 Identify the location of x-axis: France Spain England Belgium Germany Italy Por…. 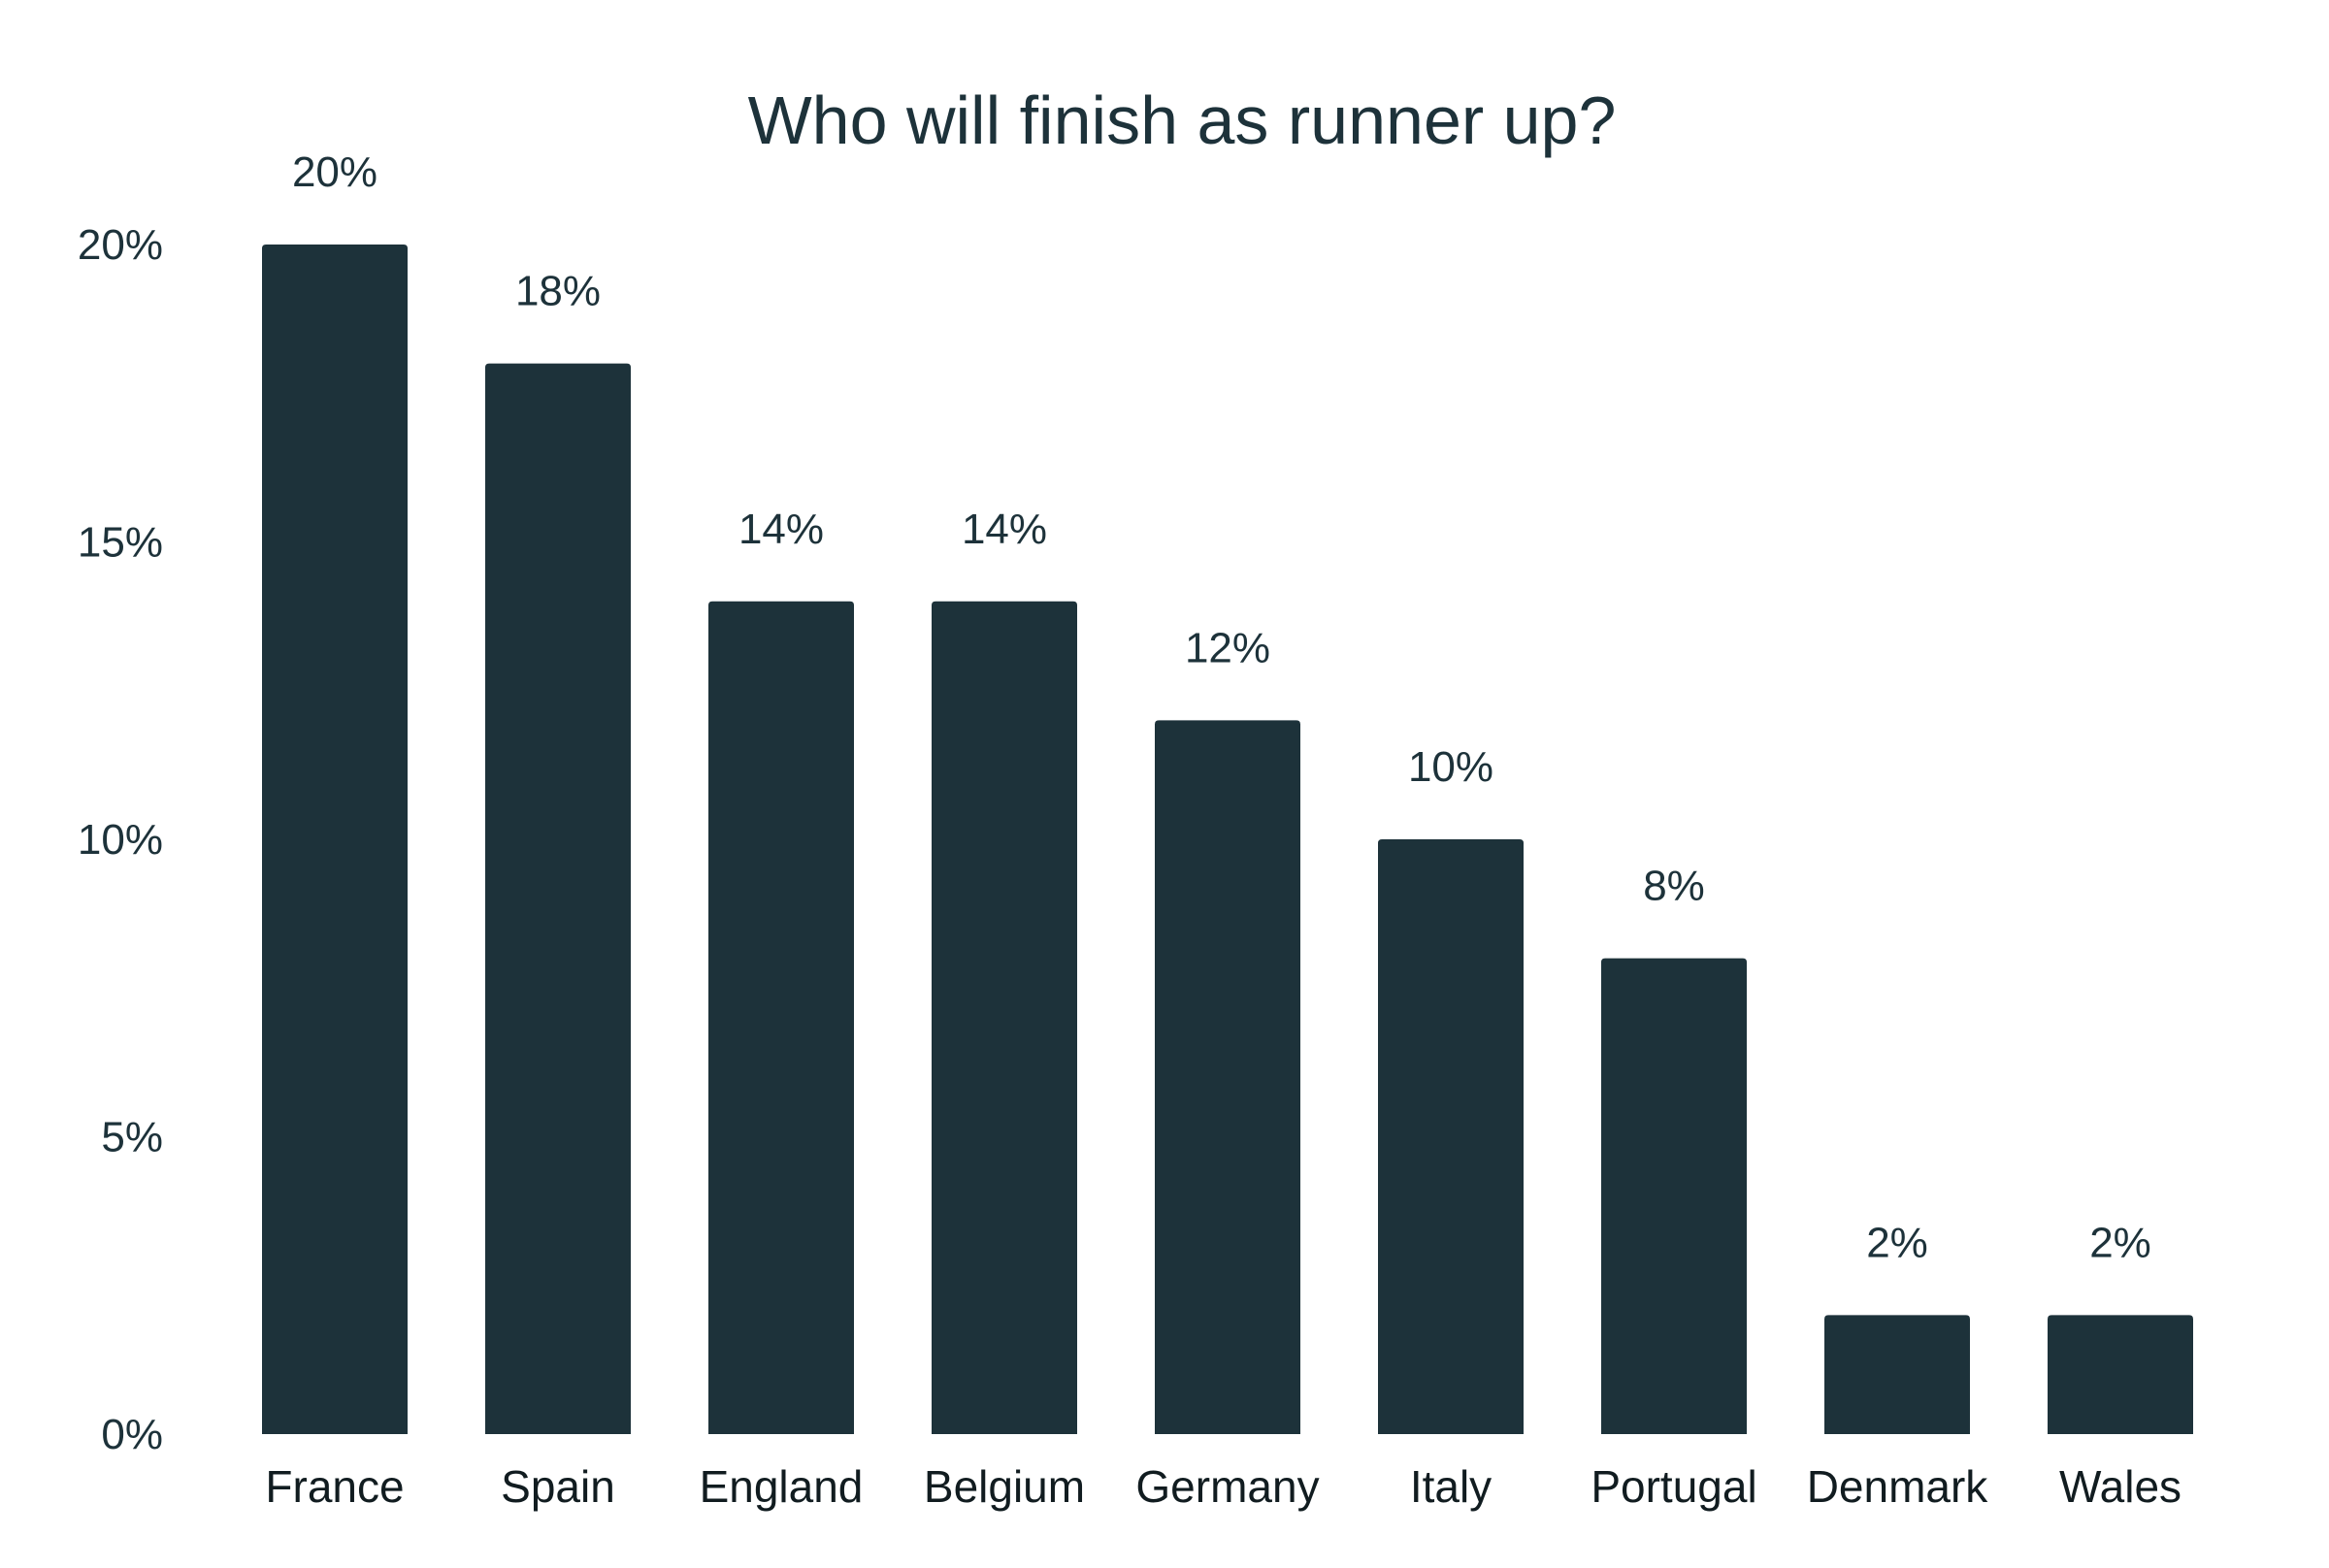
(1223, 1486).